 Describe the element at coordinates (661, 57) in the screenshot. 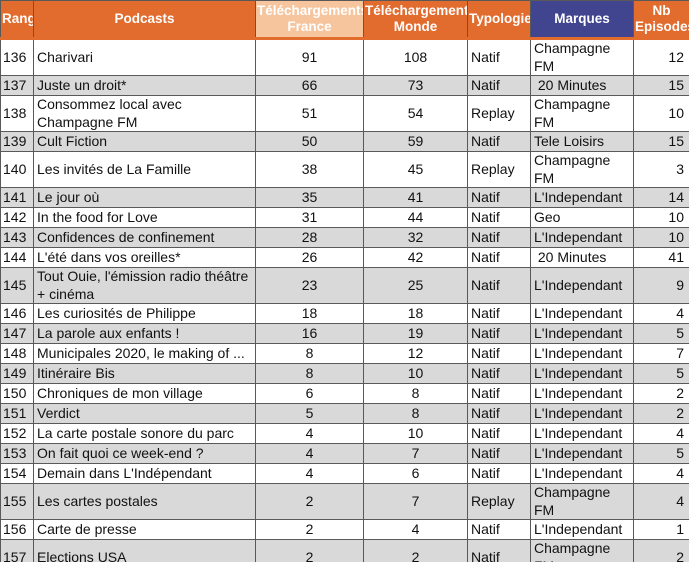

I see `cell-nb: 12` at that location.